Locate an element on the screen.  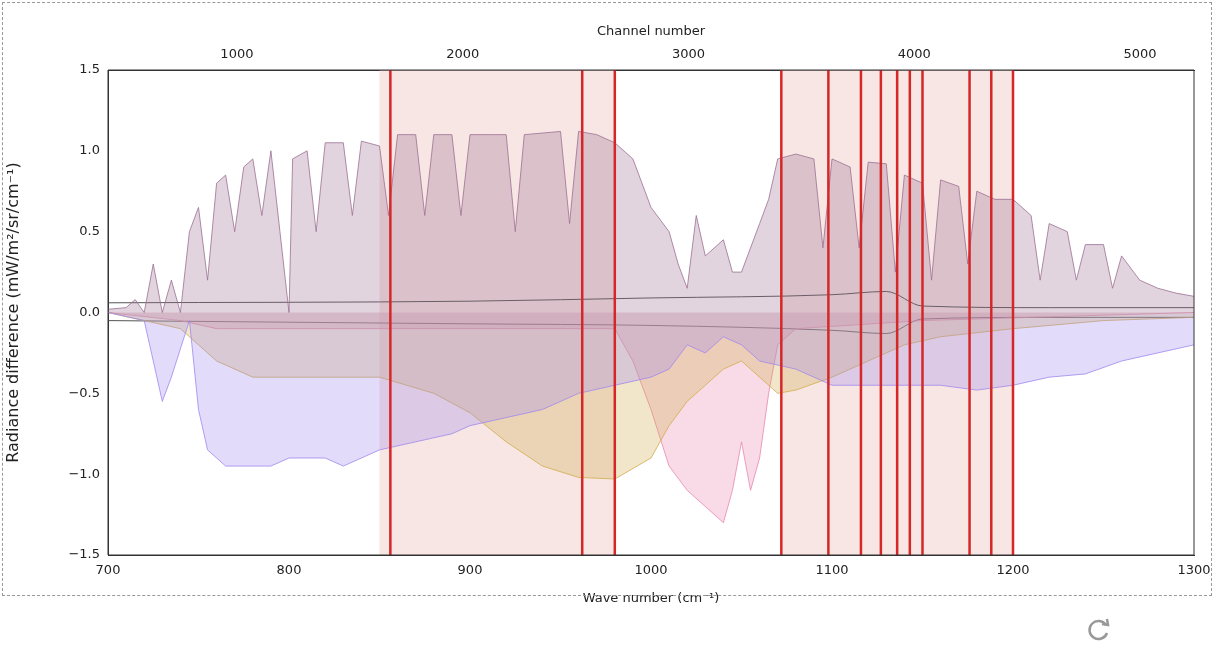
x2-tick-label: 1000 is located at coordinates (237, 53).